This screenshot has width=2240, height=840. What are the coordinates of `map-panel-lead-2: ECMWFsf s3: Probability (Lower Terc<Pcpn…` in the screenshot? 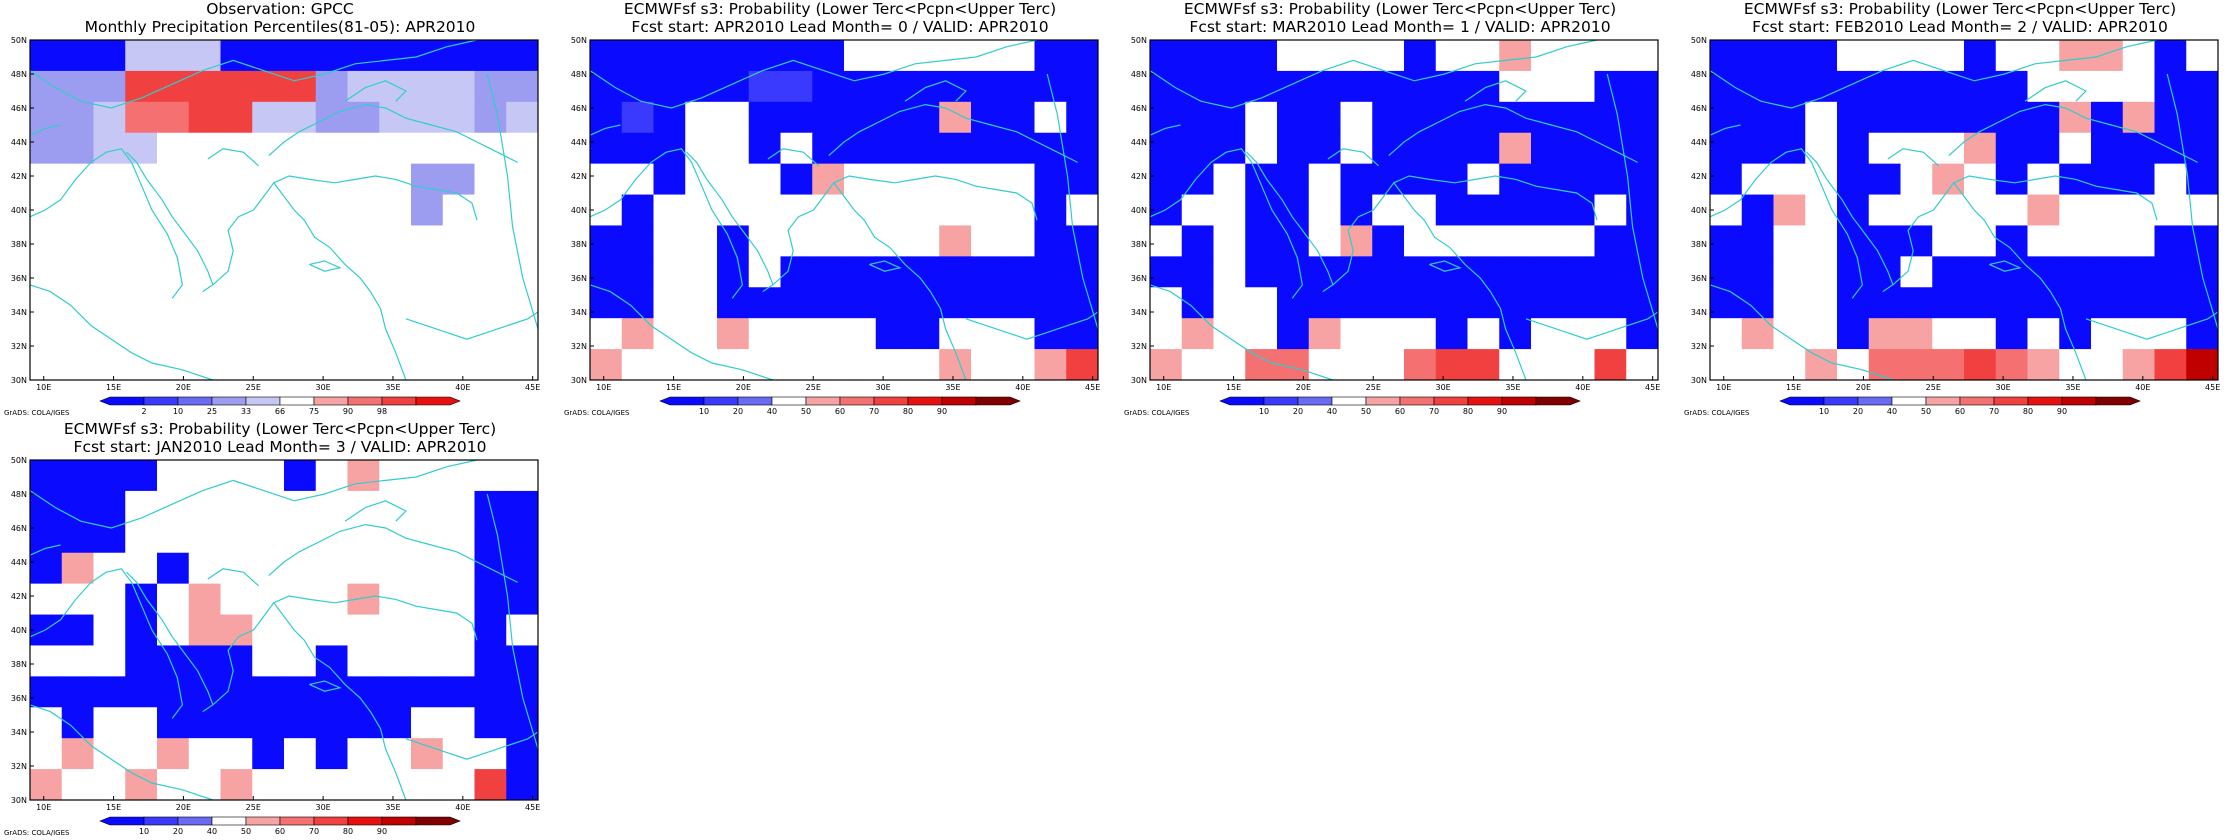 It's located at (1960, 210).